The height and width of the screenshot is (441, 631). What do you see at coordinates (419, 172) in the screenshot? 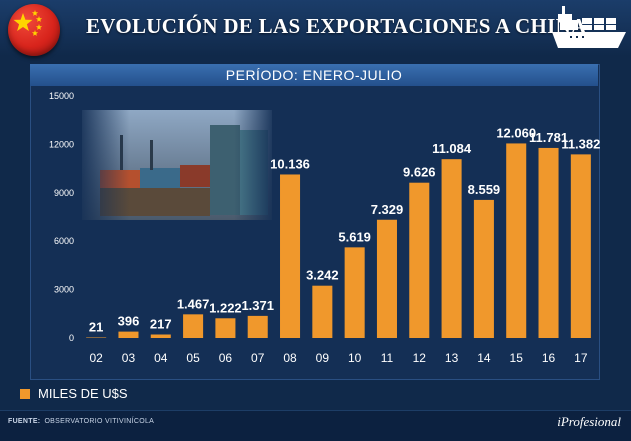
I see `data-label: 9.626` at bounding box center [419, 172].